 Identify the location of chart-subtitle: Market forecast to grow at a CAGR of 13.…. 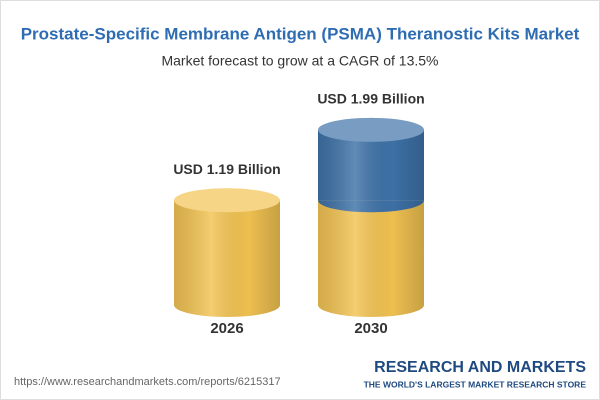
(299, 61).